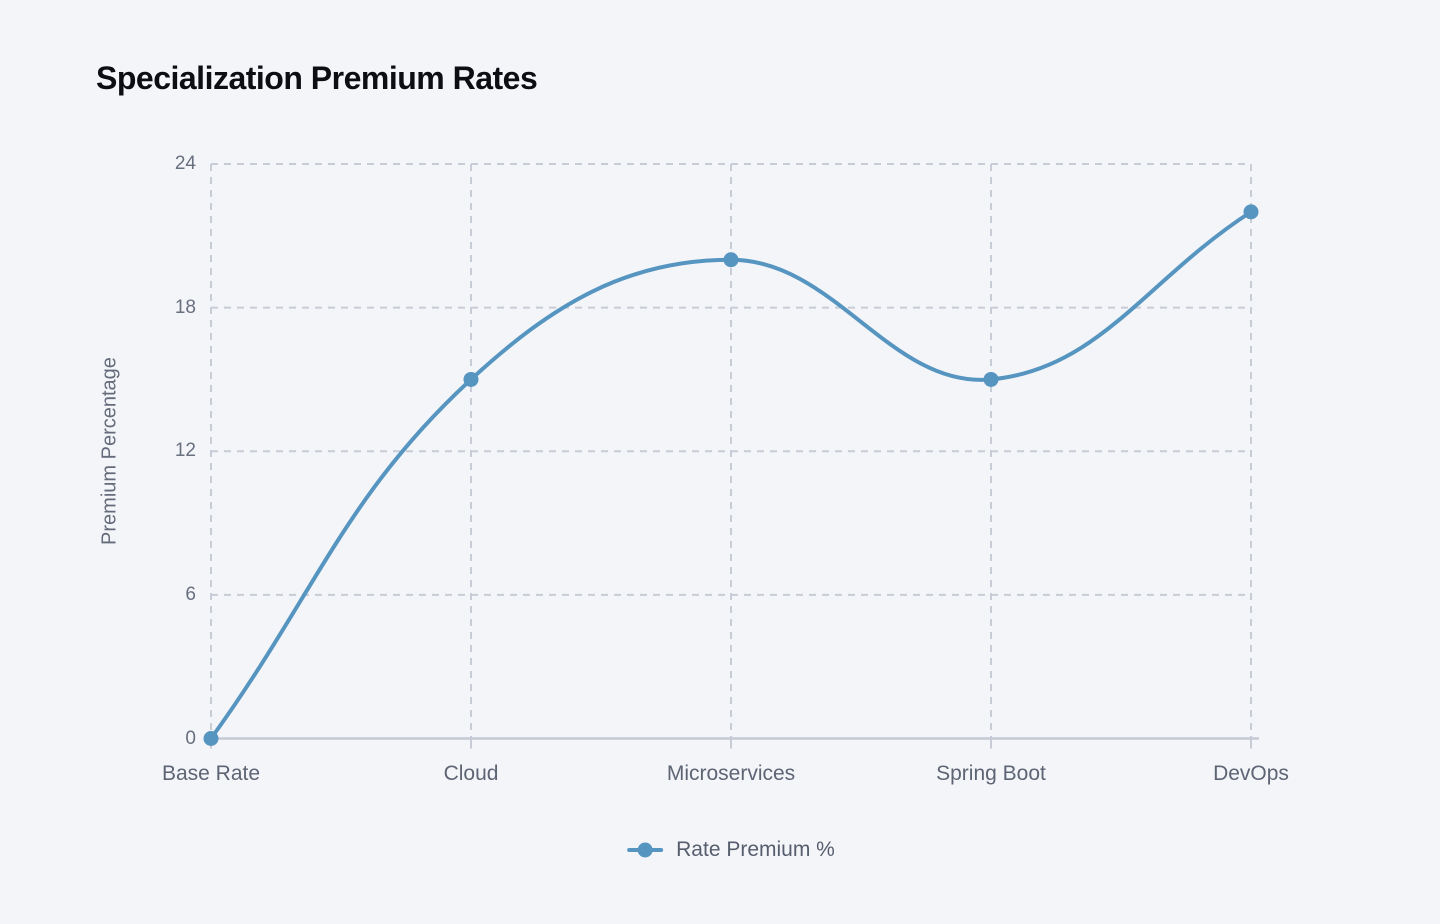  What do you see at coordinates (1251, 773) in the screenshot?
I see `x-tick-label: DevOps` at bounding box center [1251, 773].